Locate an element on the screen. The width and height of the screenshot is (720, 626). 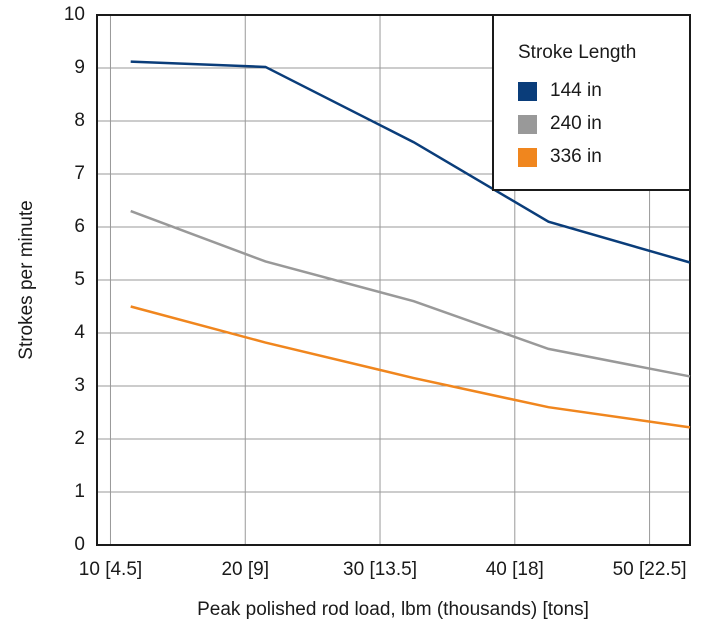
y-axis-label: Strokes per minute is located at coordinates (26, 279).